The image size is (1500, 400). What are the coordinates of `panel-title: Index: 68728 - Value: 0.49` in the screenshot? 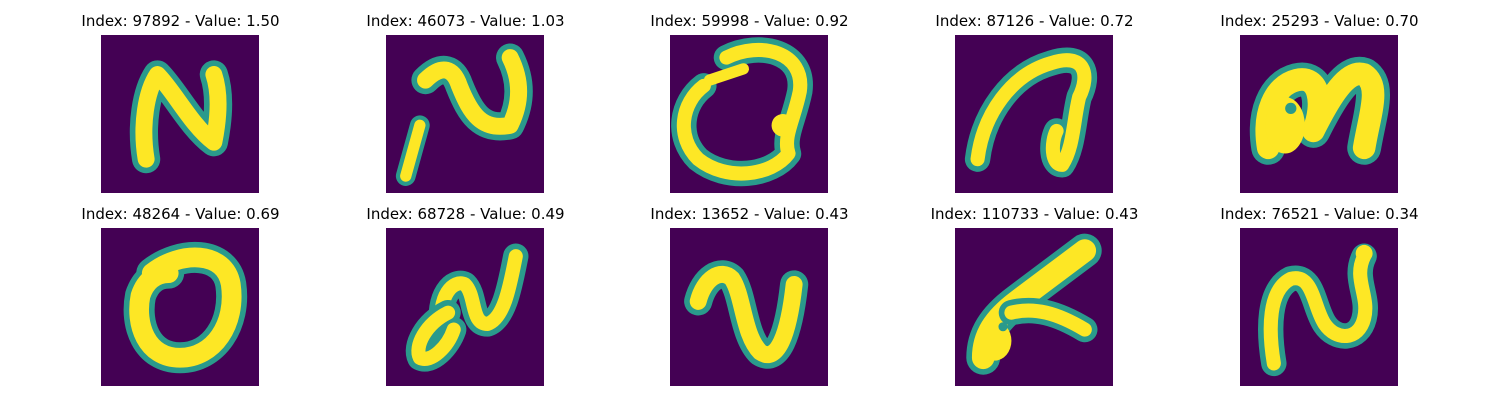 It's located at (465, 214).